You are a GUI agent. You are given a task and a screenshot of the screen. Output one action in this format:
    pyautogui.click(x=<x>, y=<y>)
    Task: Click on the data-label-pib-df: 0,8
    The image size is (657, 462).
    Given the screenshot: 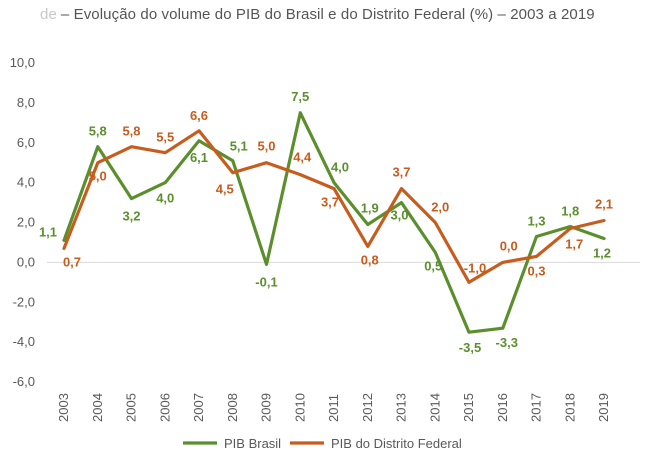 What is the action you would take?
    pyautogui.click(x=370, y=259)
    